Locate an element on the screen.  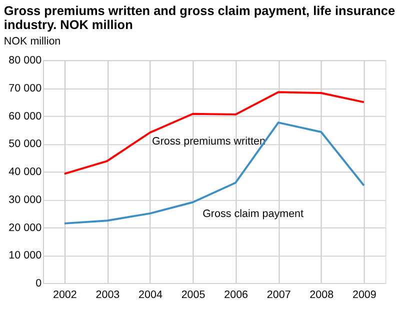
y-tick-label: 20 000 is located at coordinates (25, 228).